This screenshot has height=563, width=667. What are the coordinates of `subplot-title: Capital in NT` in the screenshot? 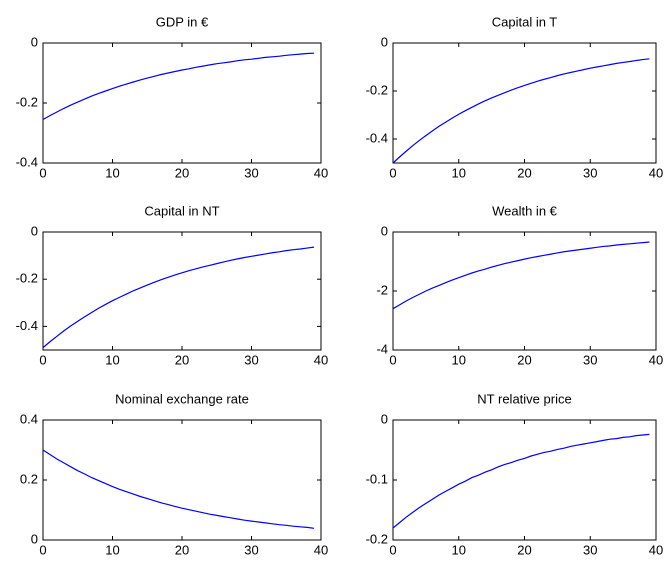 It's located at (181, 210).